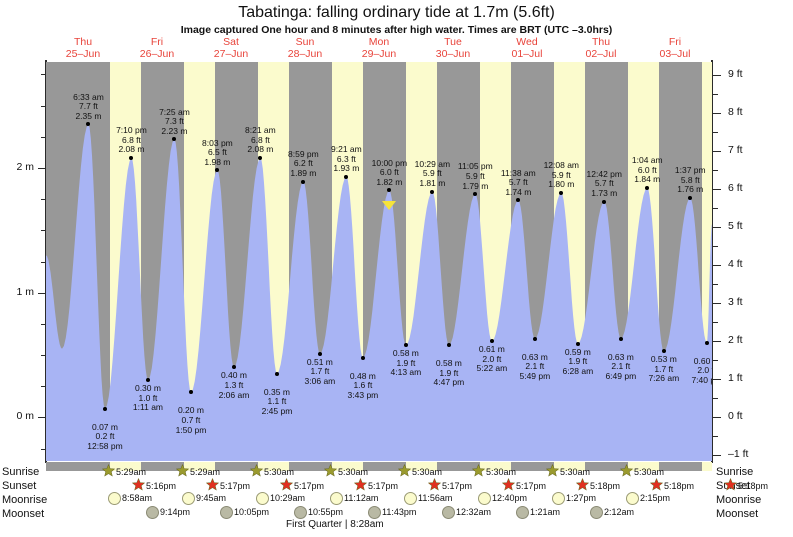  What do you see at coordinates (534, 356) in the screenshot?
I see `low-tide-line: 0.63 m` at bounding box center [534, 356].